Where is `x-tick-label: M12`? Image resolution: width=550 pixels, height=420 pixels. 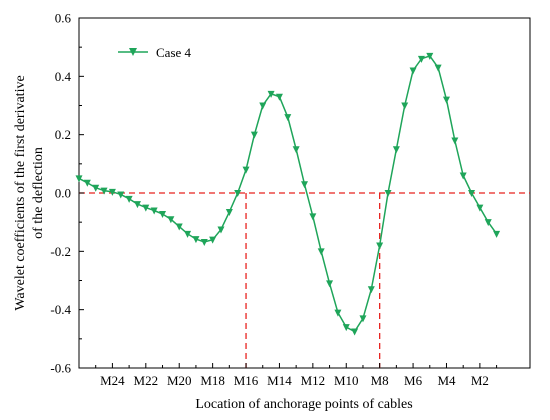 x-tick-label: M12 is located at coordinates (313, 380).